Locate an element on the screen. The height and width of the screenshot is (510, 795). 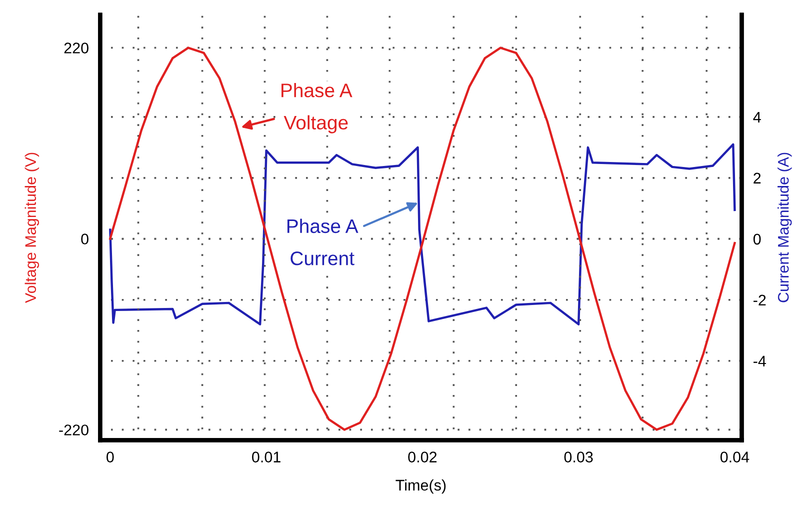
x-tick-label: 0.04 is located at coordinates (735, 457).